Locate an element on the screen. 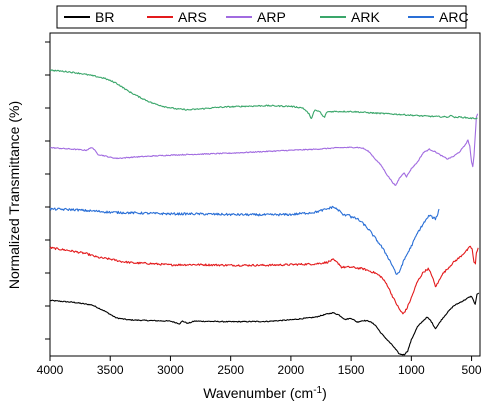 This screenshot has height=407, width=484. legend-label-arc: ARC is located at coordinates (454, 17).